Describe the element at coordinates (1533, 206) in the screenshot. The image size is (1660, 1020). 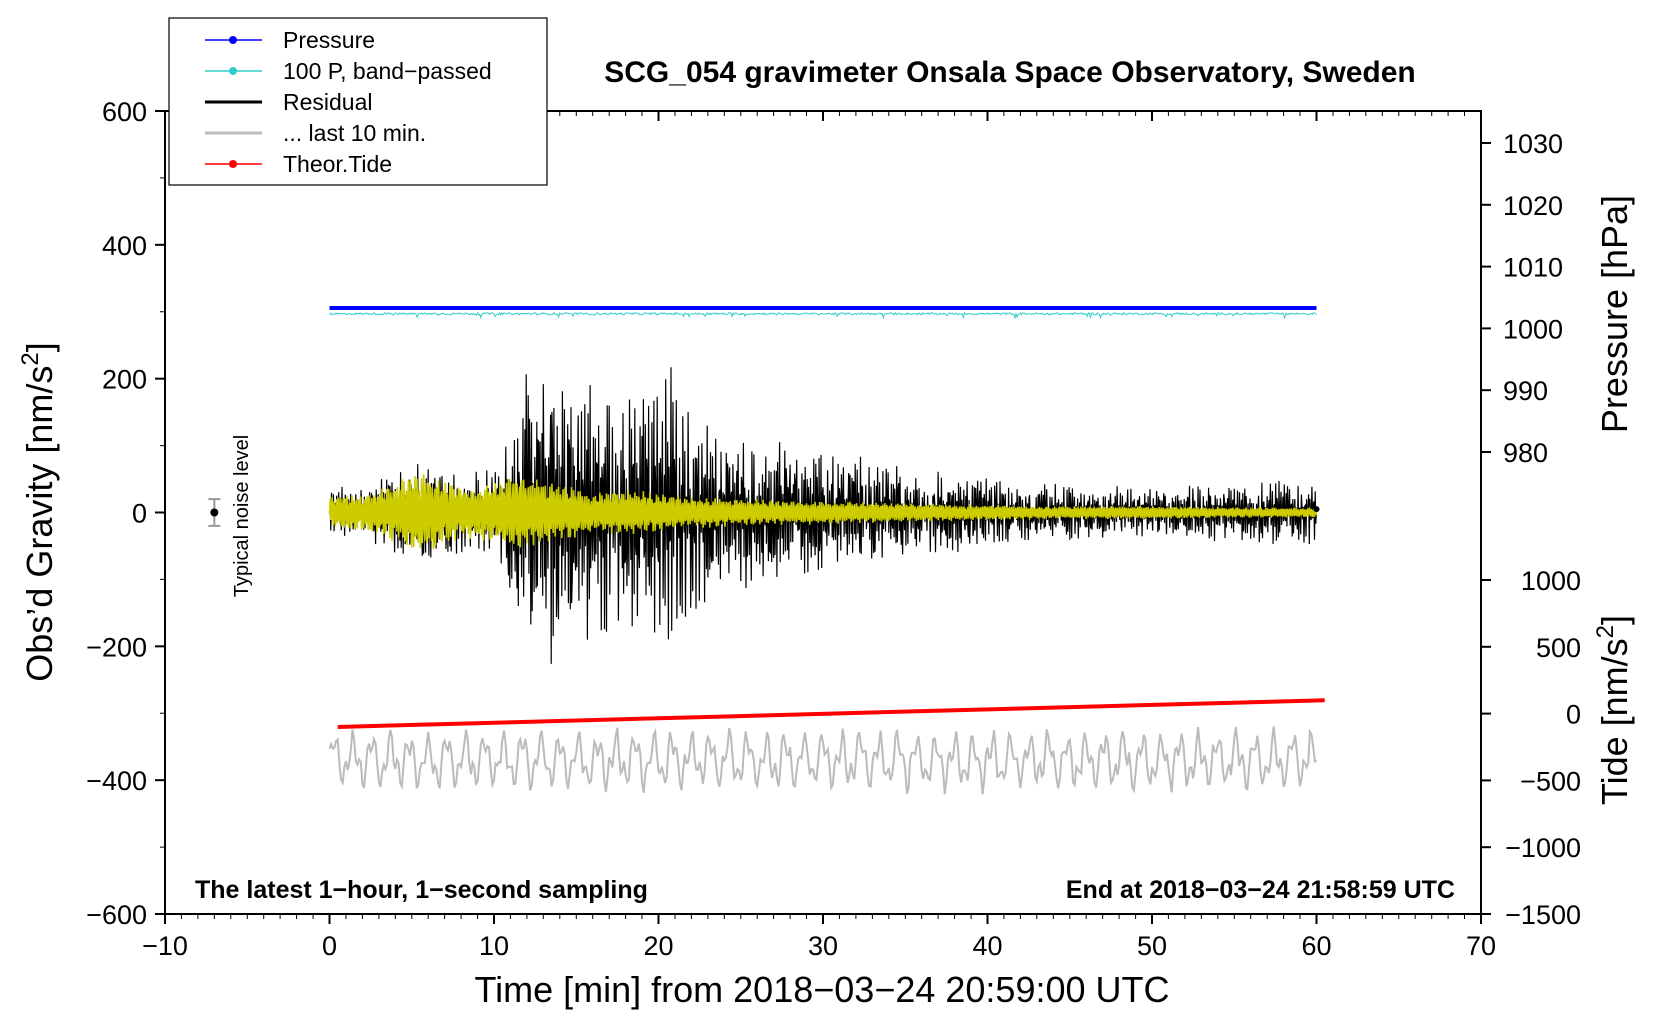
I see `pressure-tick-label: 1020` at that location.